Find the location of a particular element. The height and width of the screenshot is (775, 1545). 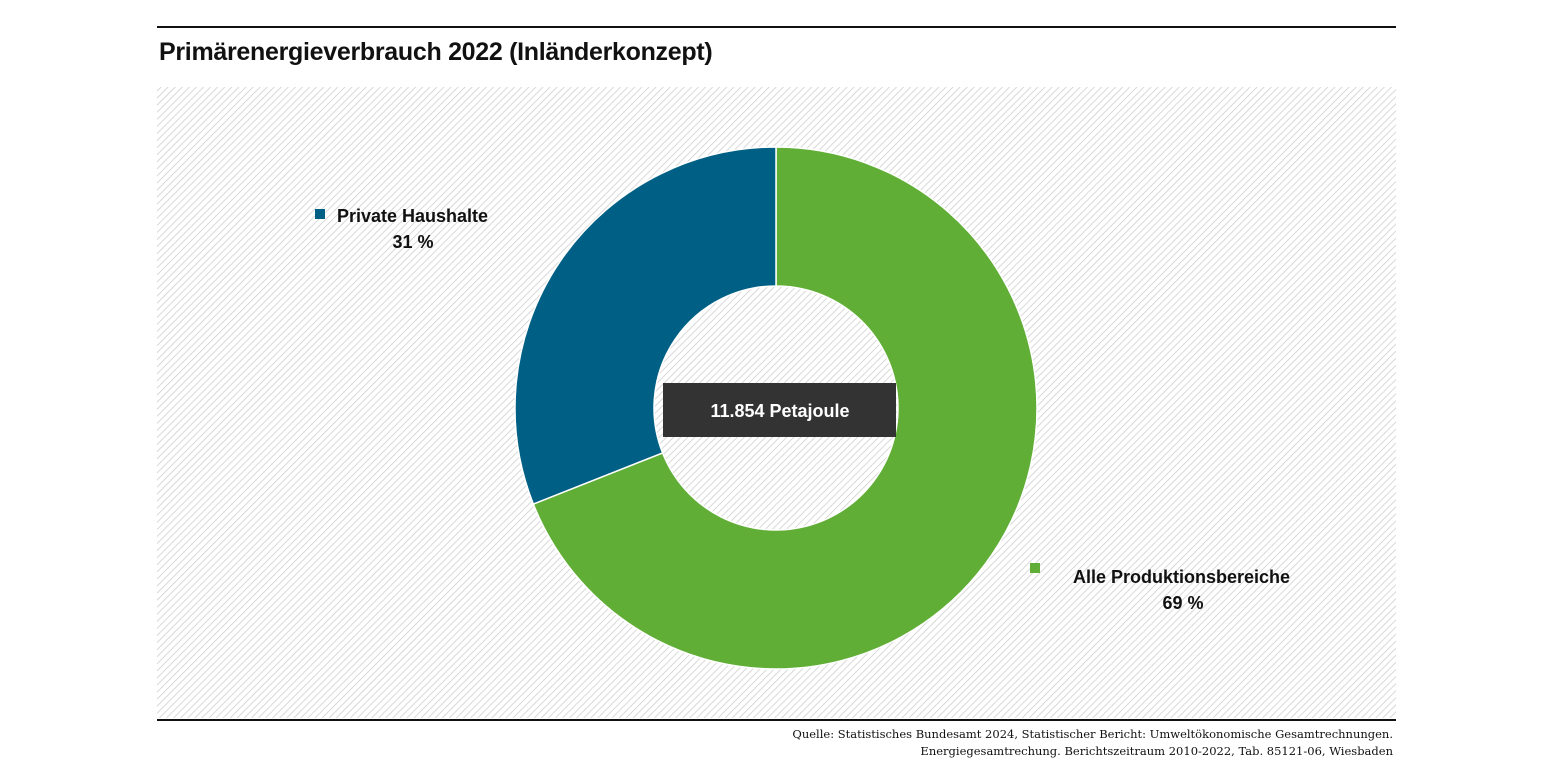

slice-value-private-haushalte: 31 % is located at coordinates (412, 242).